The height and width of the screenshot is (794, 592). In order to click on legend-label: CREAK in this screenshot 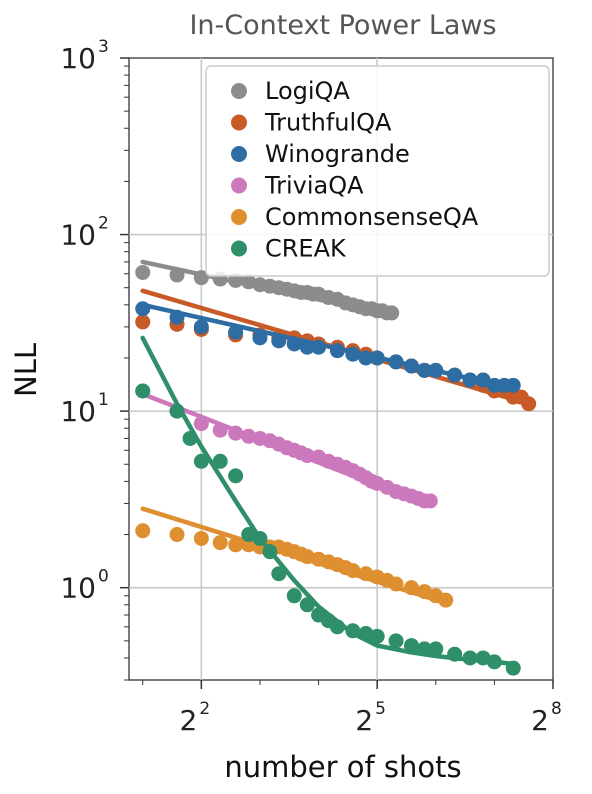, I will do `click(306, 249)`.